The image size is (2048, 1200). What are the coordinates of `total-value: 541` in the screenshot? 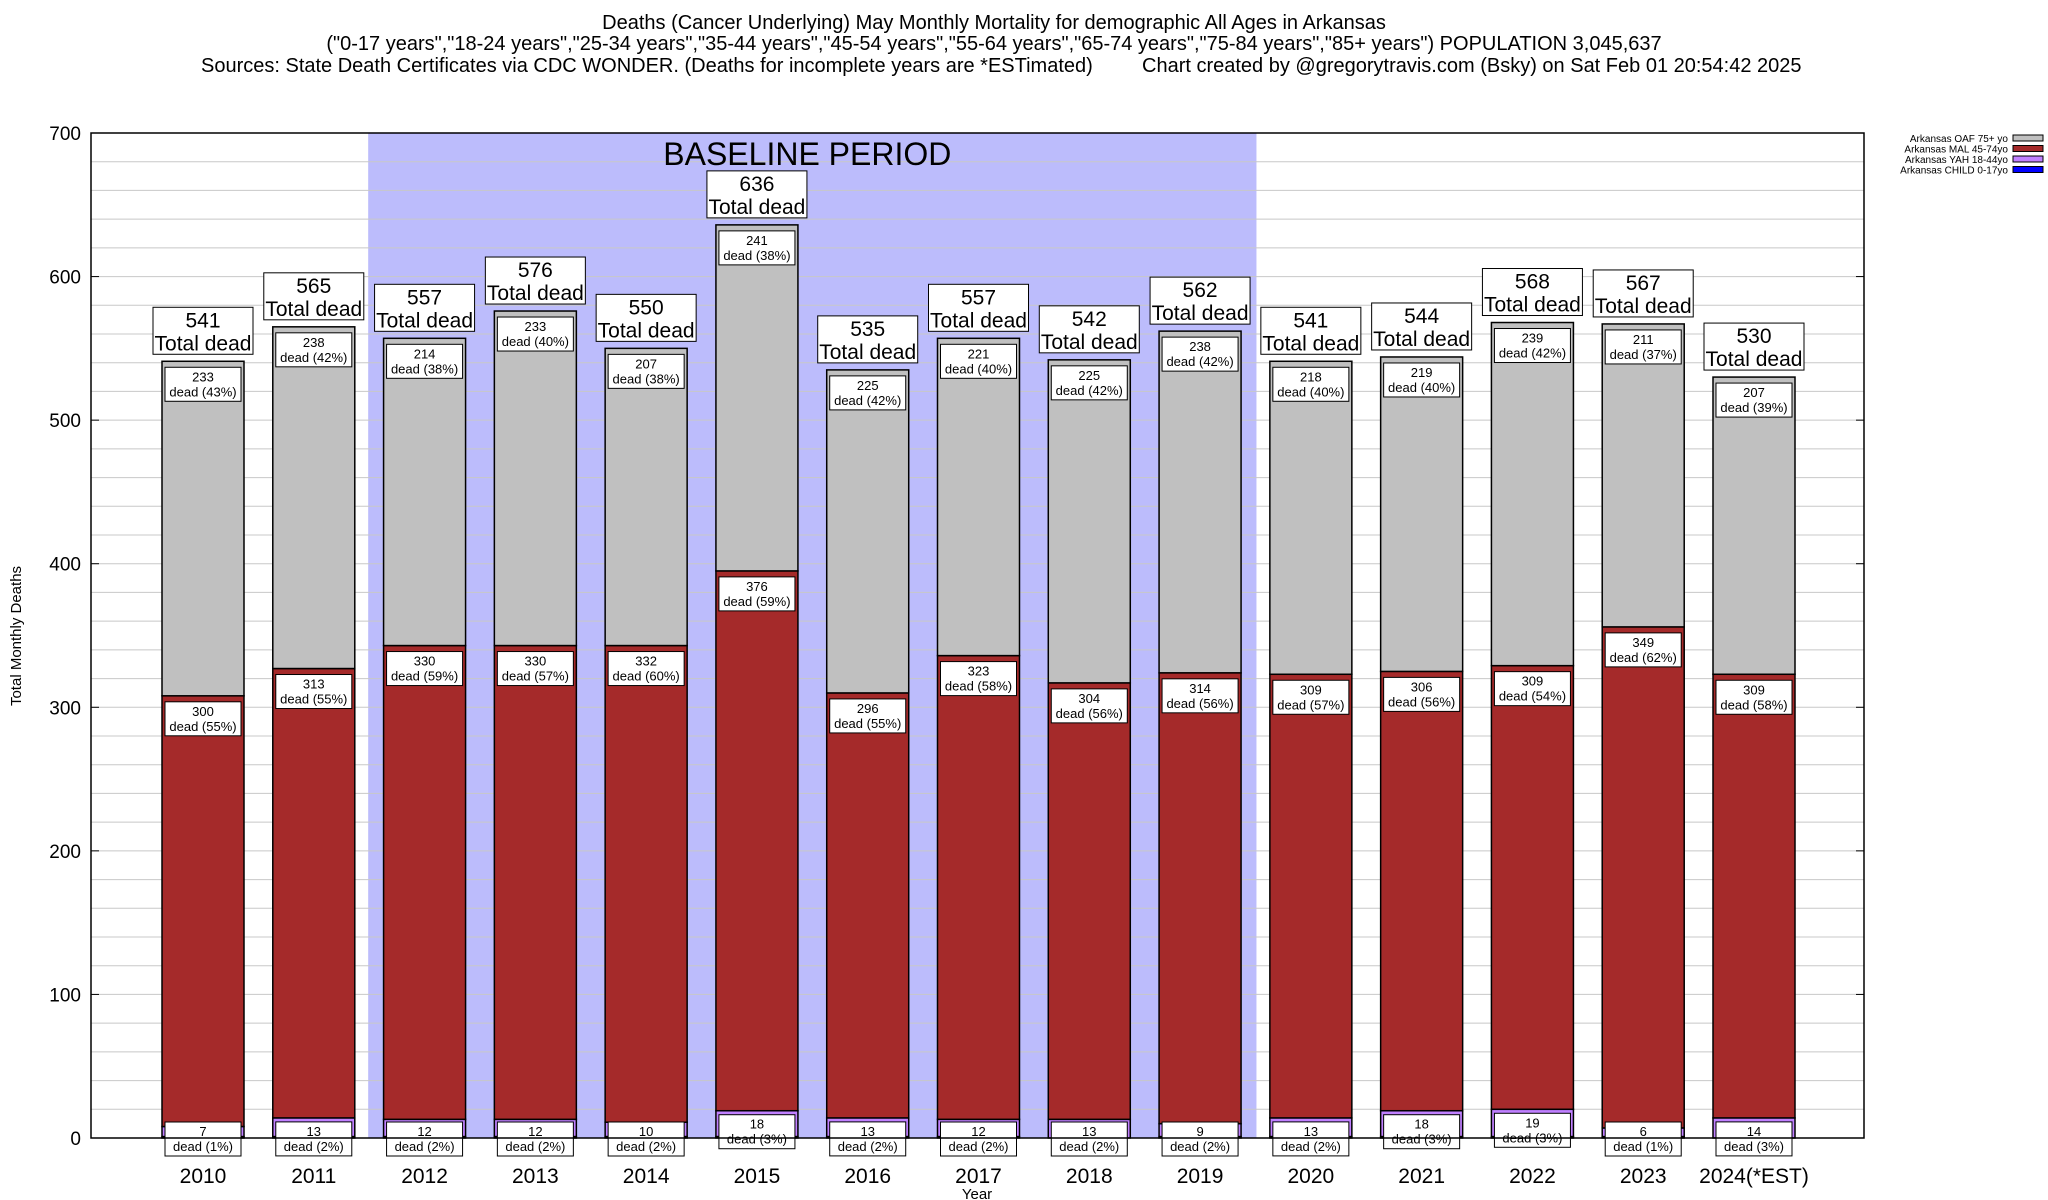 It's located at (202, 320).